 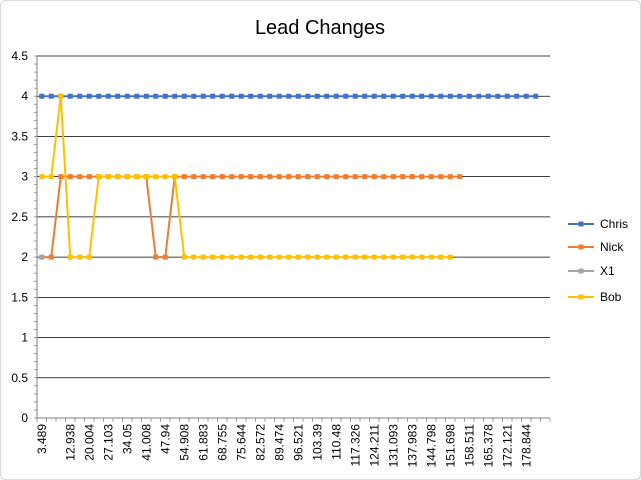 What do you see at coordinates (19, 56) in the screenshot?
I see `y-tick-label: 4.5` at bounding box center [19, 56].